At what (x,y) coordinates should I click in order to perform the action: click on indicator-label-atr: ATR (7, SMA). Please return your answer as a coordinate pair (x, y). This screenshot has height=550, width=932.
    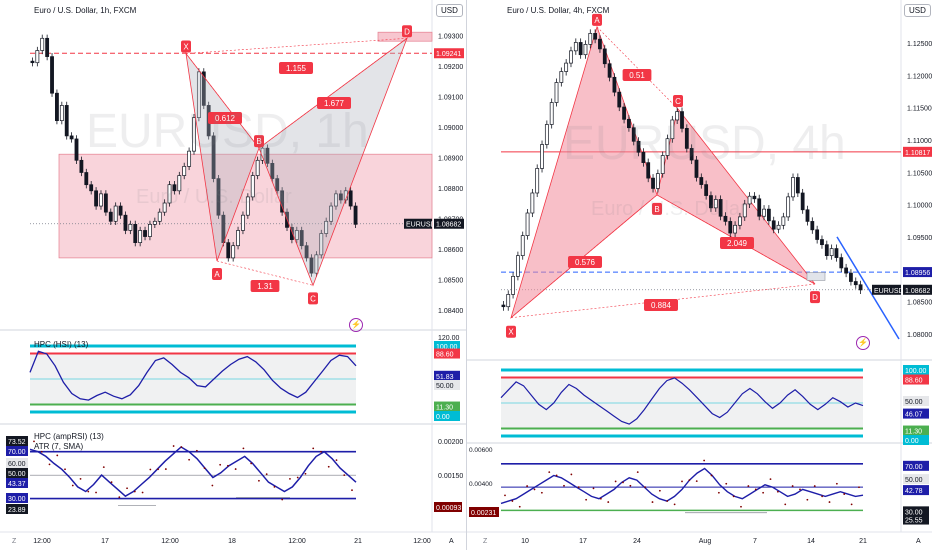
    Looking at the image, I should click on (59, 446).